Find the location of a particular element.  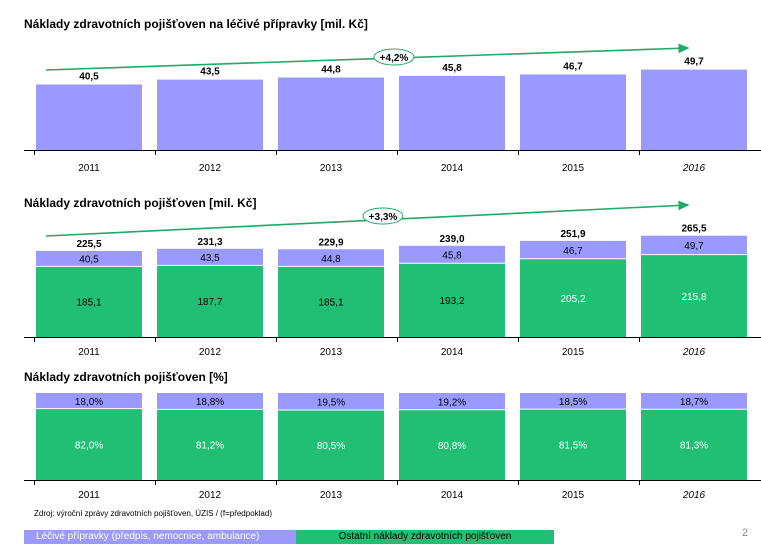

data-label-1-2012: 43,5 is located at coordinates (210, 72).